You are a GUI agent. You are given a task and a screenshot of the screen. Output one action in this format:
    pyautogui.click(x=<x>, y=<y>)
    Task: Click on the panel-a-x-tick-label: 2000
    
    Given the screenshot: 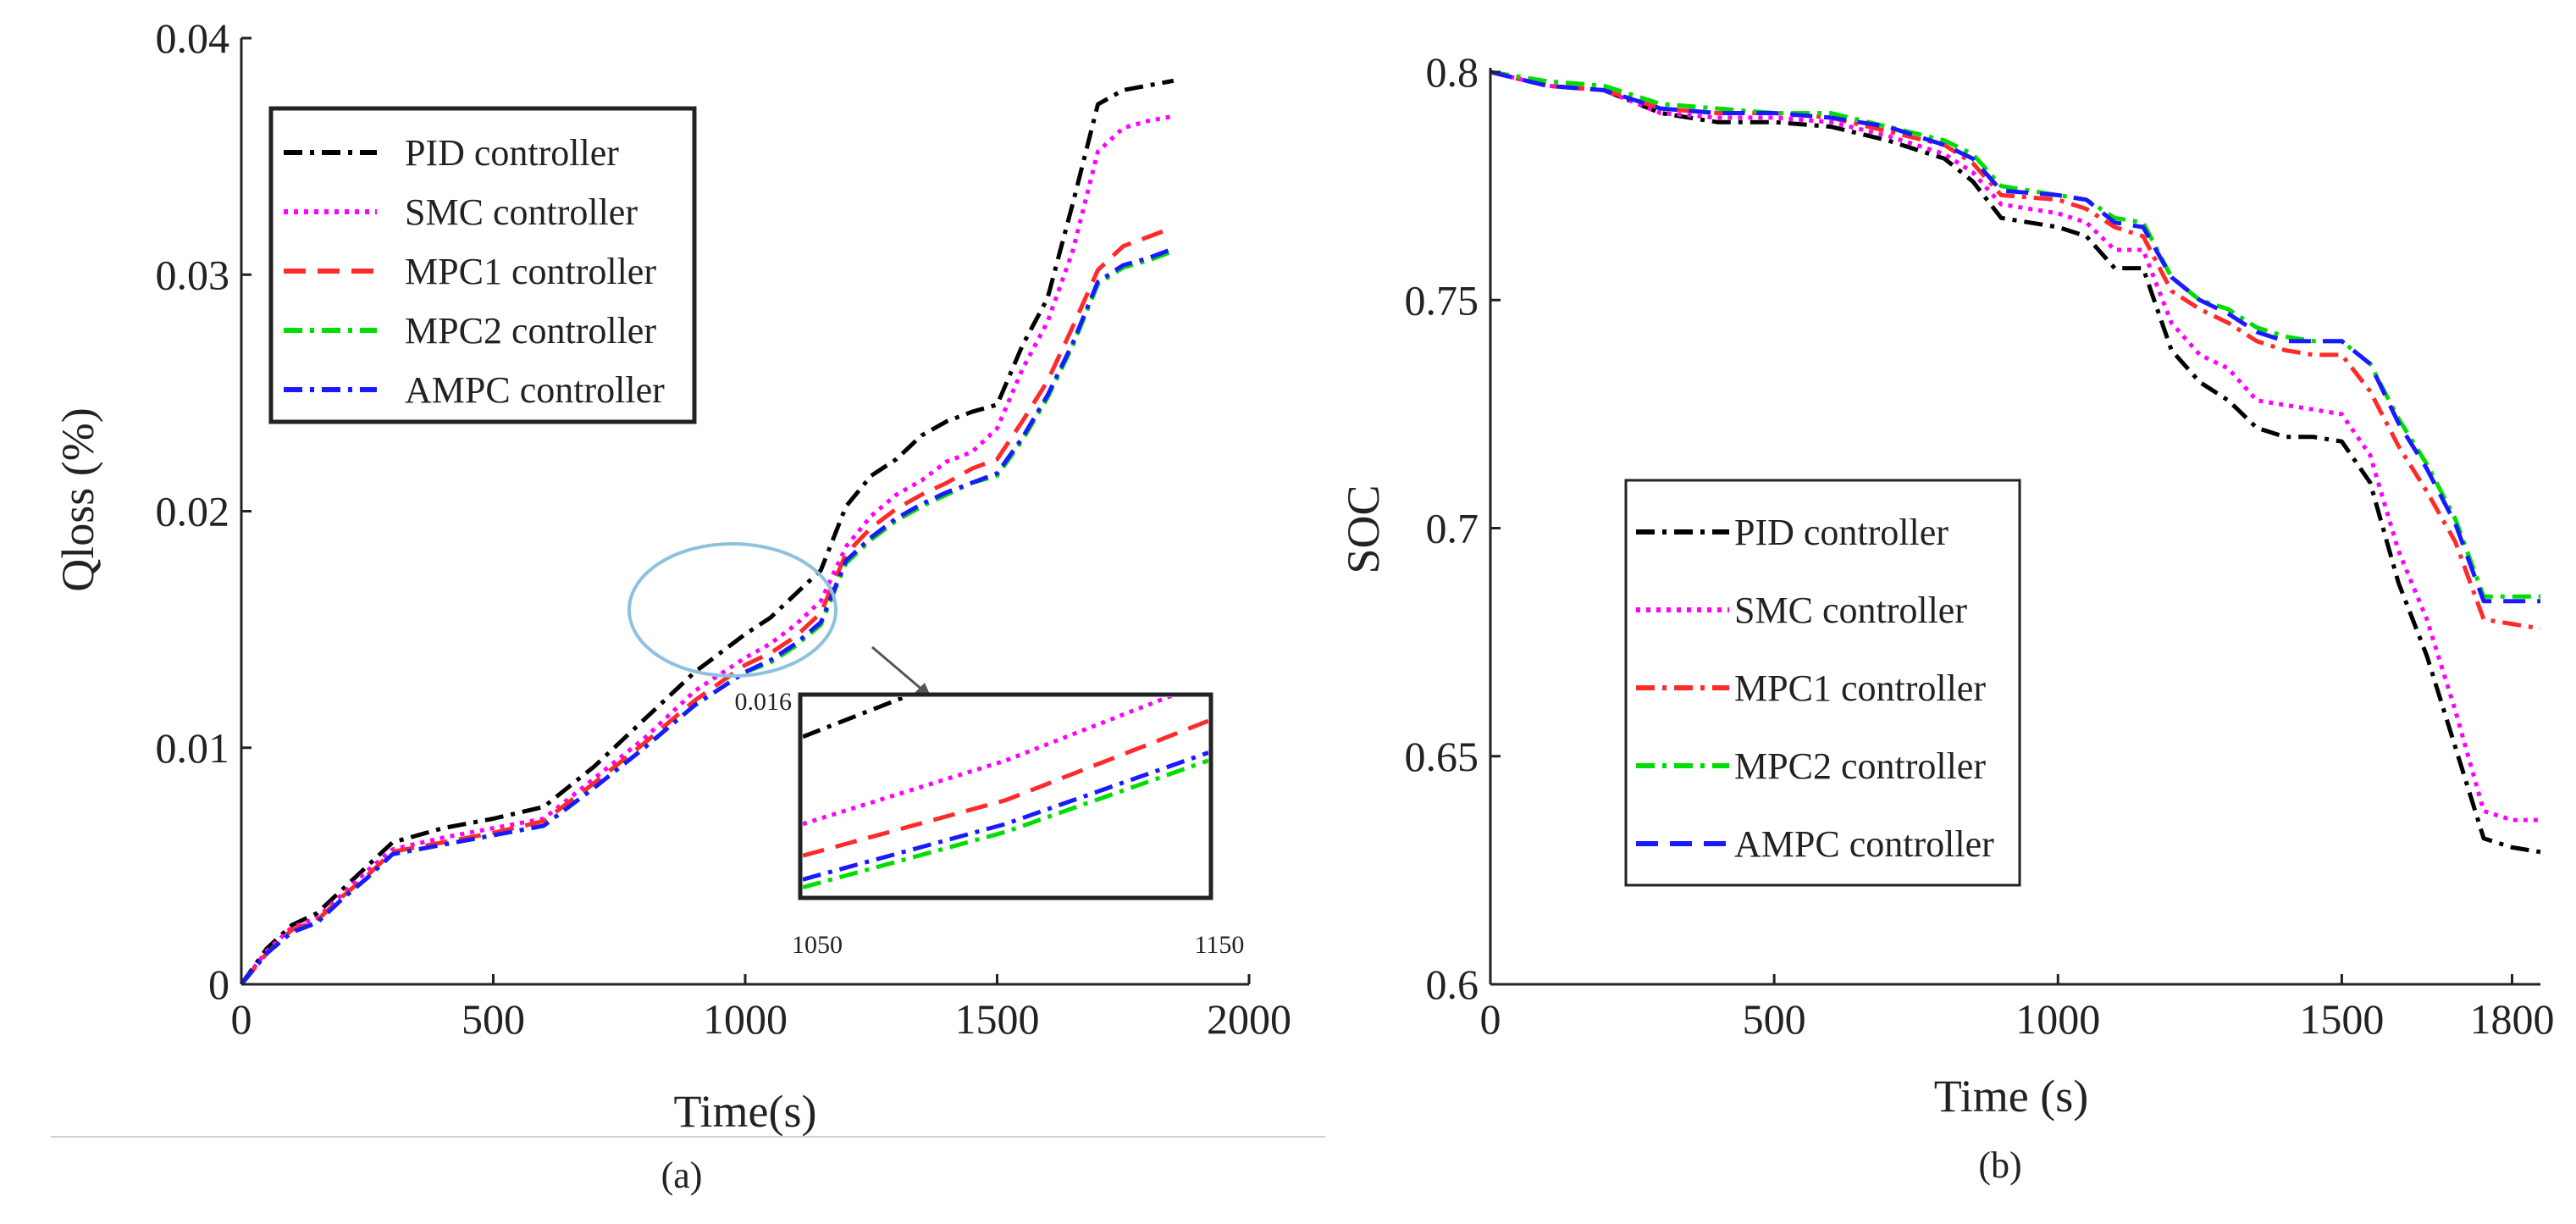 What is the action you would take?
    pyautogui.click(x=1249, y=1019)
    